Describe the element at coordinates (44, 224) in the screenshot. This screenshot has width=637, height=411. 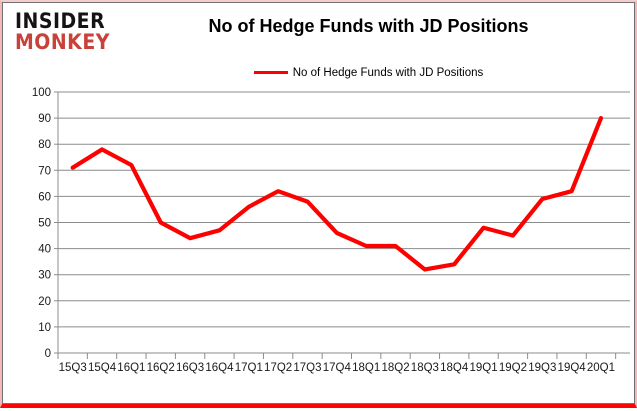
I see `y-axis-label: 50` at that location.